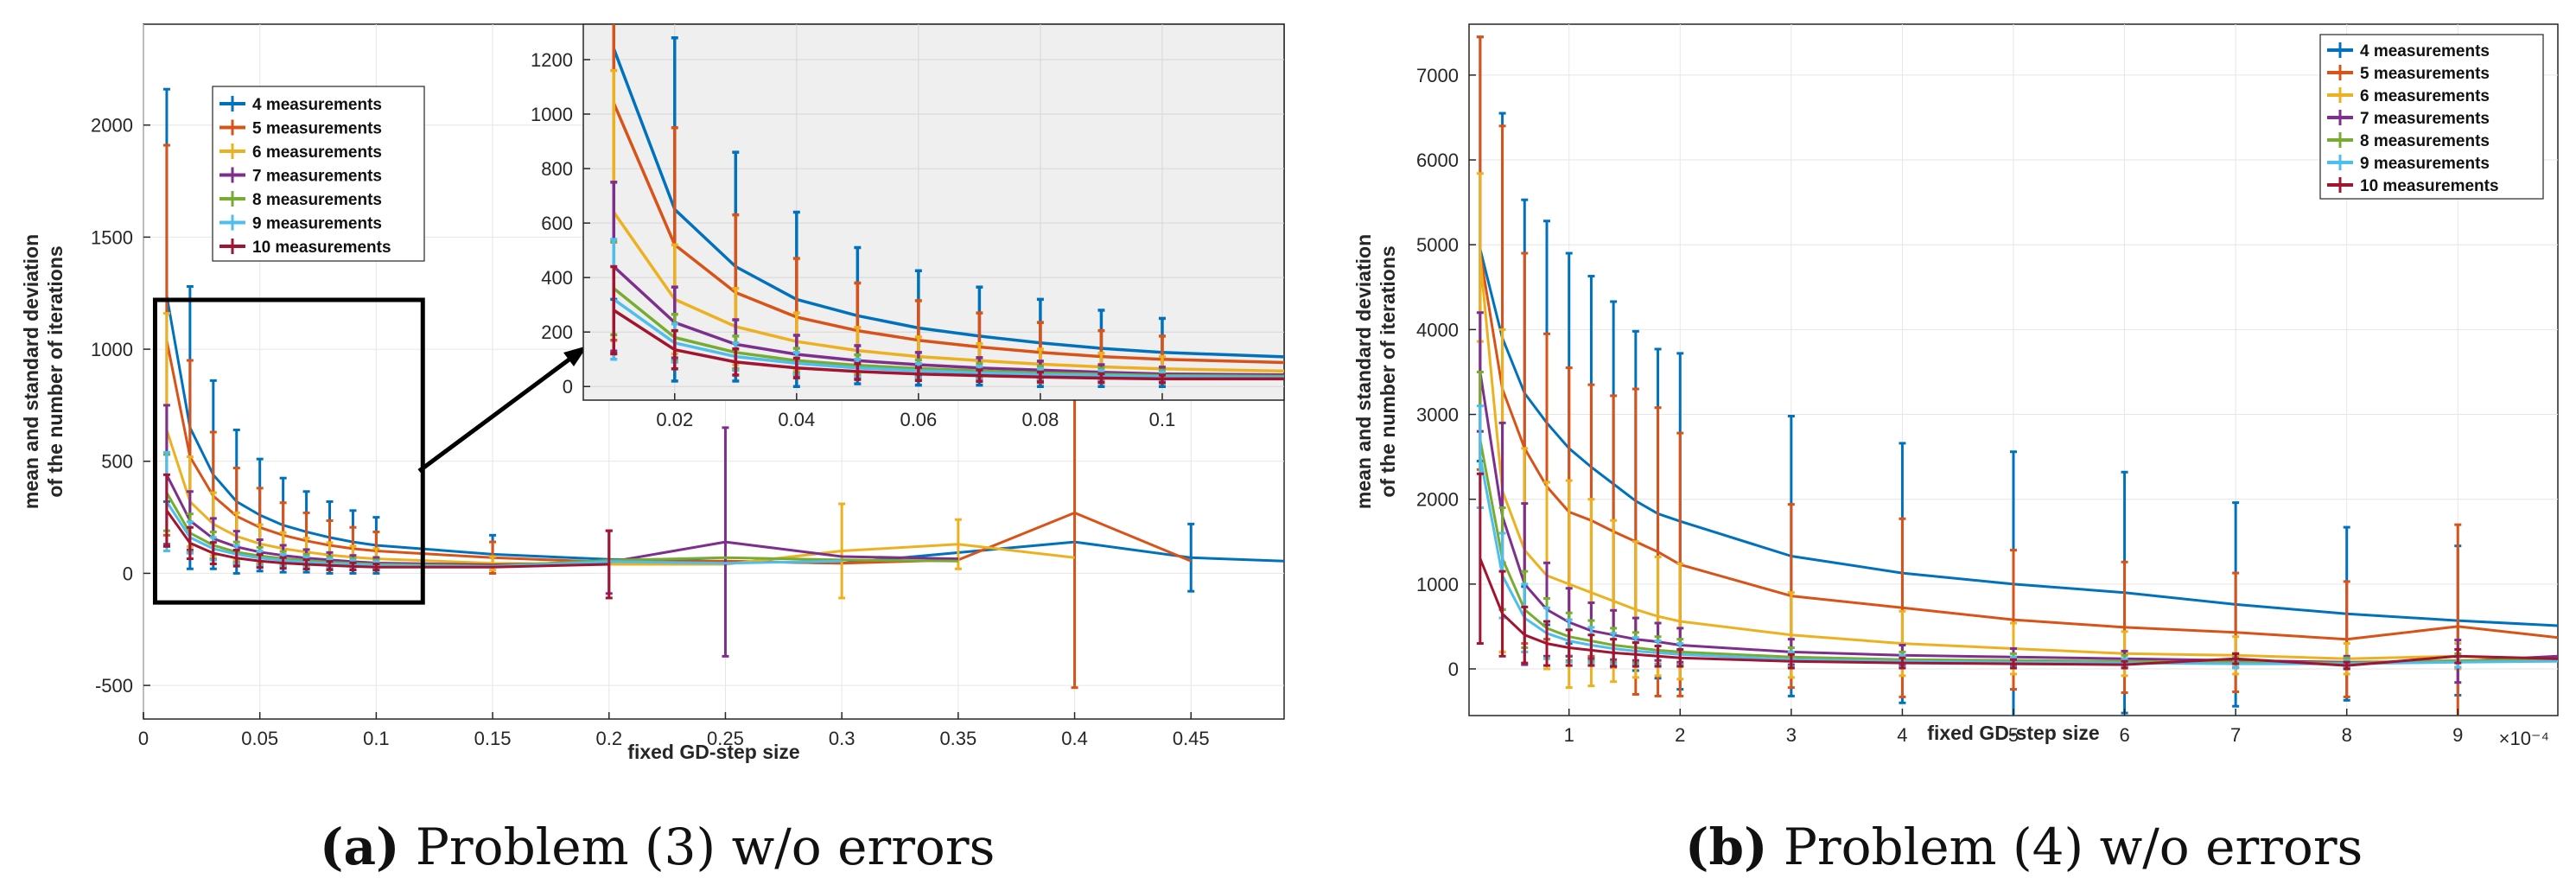  Describe the element at coordinates (2425, 119) in the screenshot. I see `panel-b-legend-label: 7 measurements` at that location.